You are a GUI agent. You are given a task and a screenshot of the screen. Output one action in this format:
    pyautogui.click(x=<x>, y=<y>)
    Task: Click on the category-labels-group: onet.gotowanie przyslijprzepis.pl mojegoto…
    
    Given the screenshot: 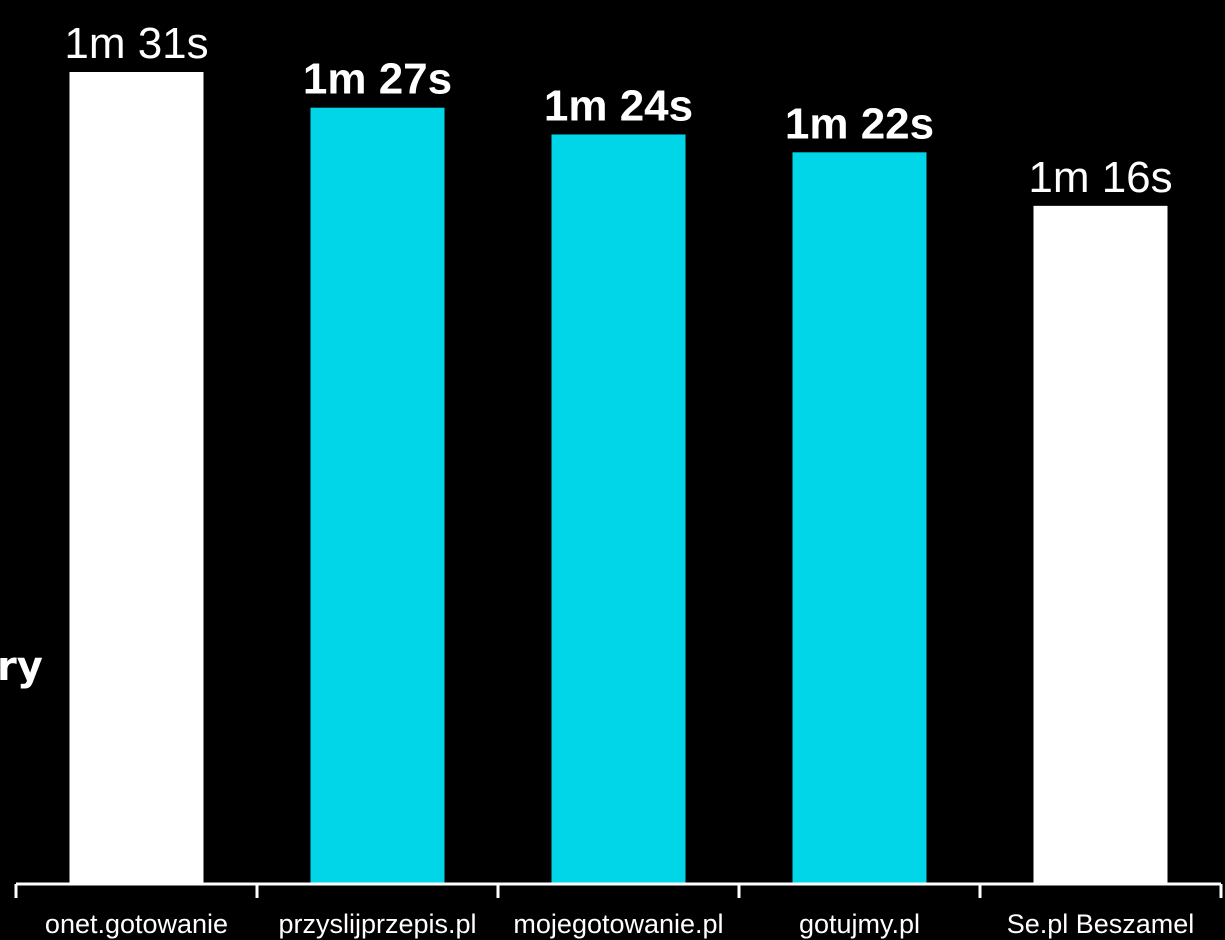 What is the action you would take?
    pyautogui.click(x=619, y=924)
    